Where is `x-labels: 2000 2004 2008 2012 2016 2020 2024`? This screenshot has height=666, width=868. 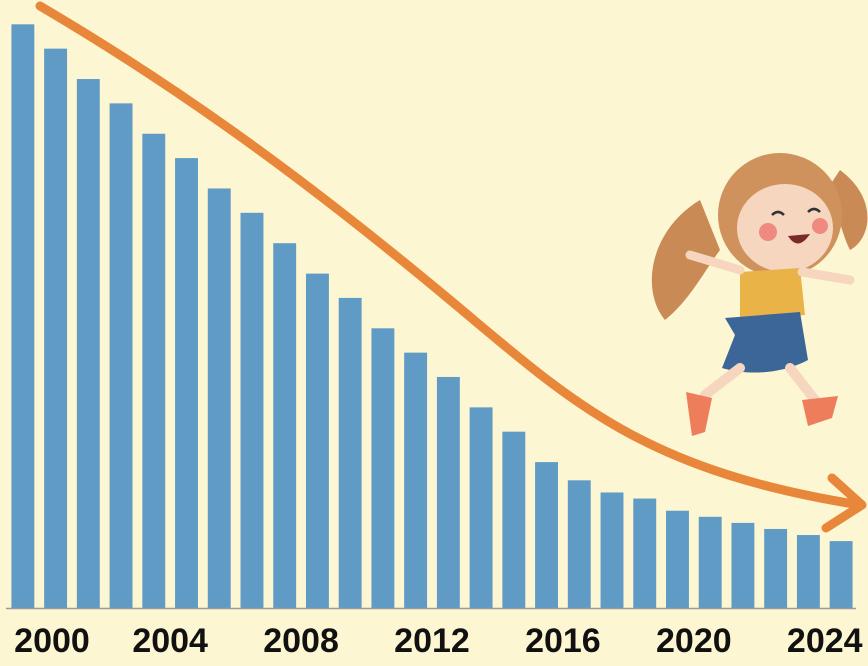
x-labels: 2000 2004 2008 2012 2016 2020 2024 is located at coordinates (438, 641).